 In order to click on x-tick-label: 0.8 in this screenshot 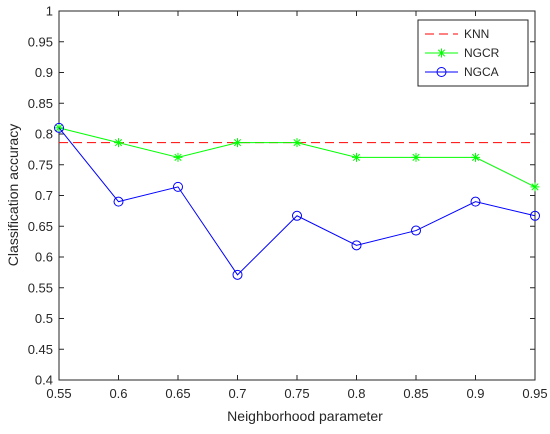, I will do `click(356, 393)`.